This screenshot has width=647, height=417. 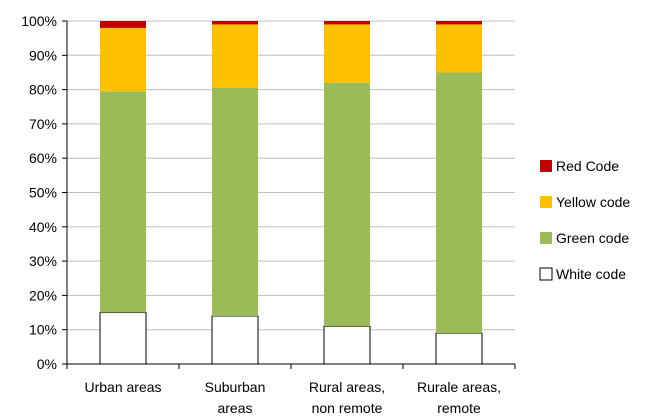 What do you see at coordinates (43, 227) in the screenshot?
I see `y-tick-label: 40%` at bounding box center [43, 227].